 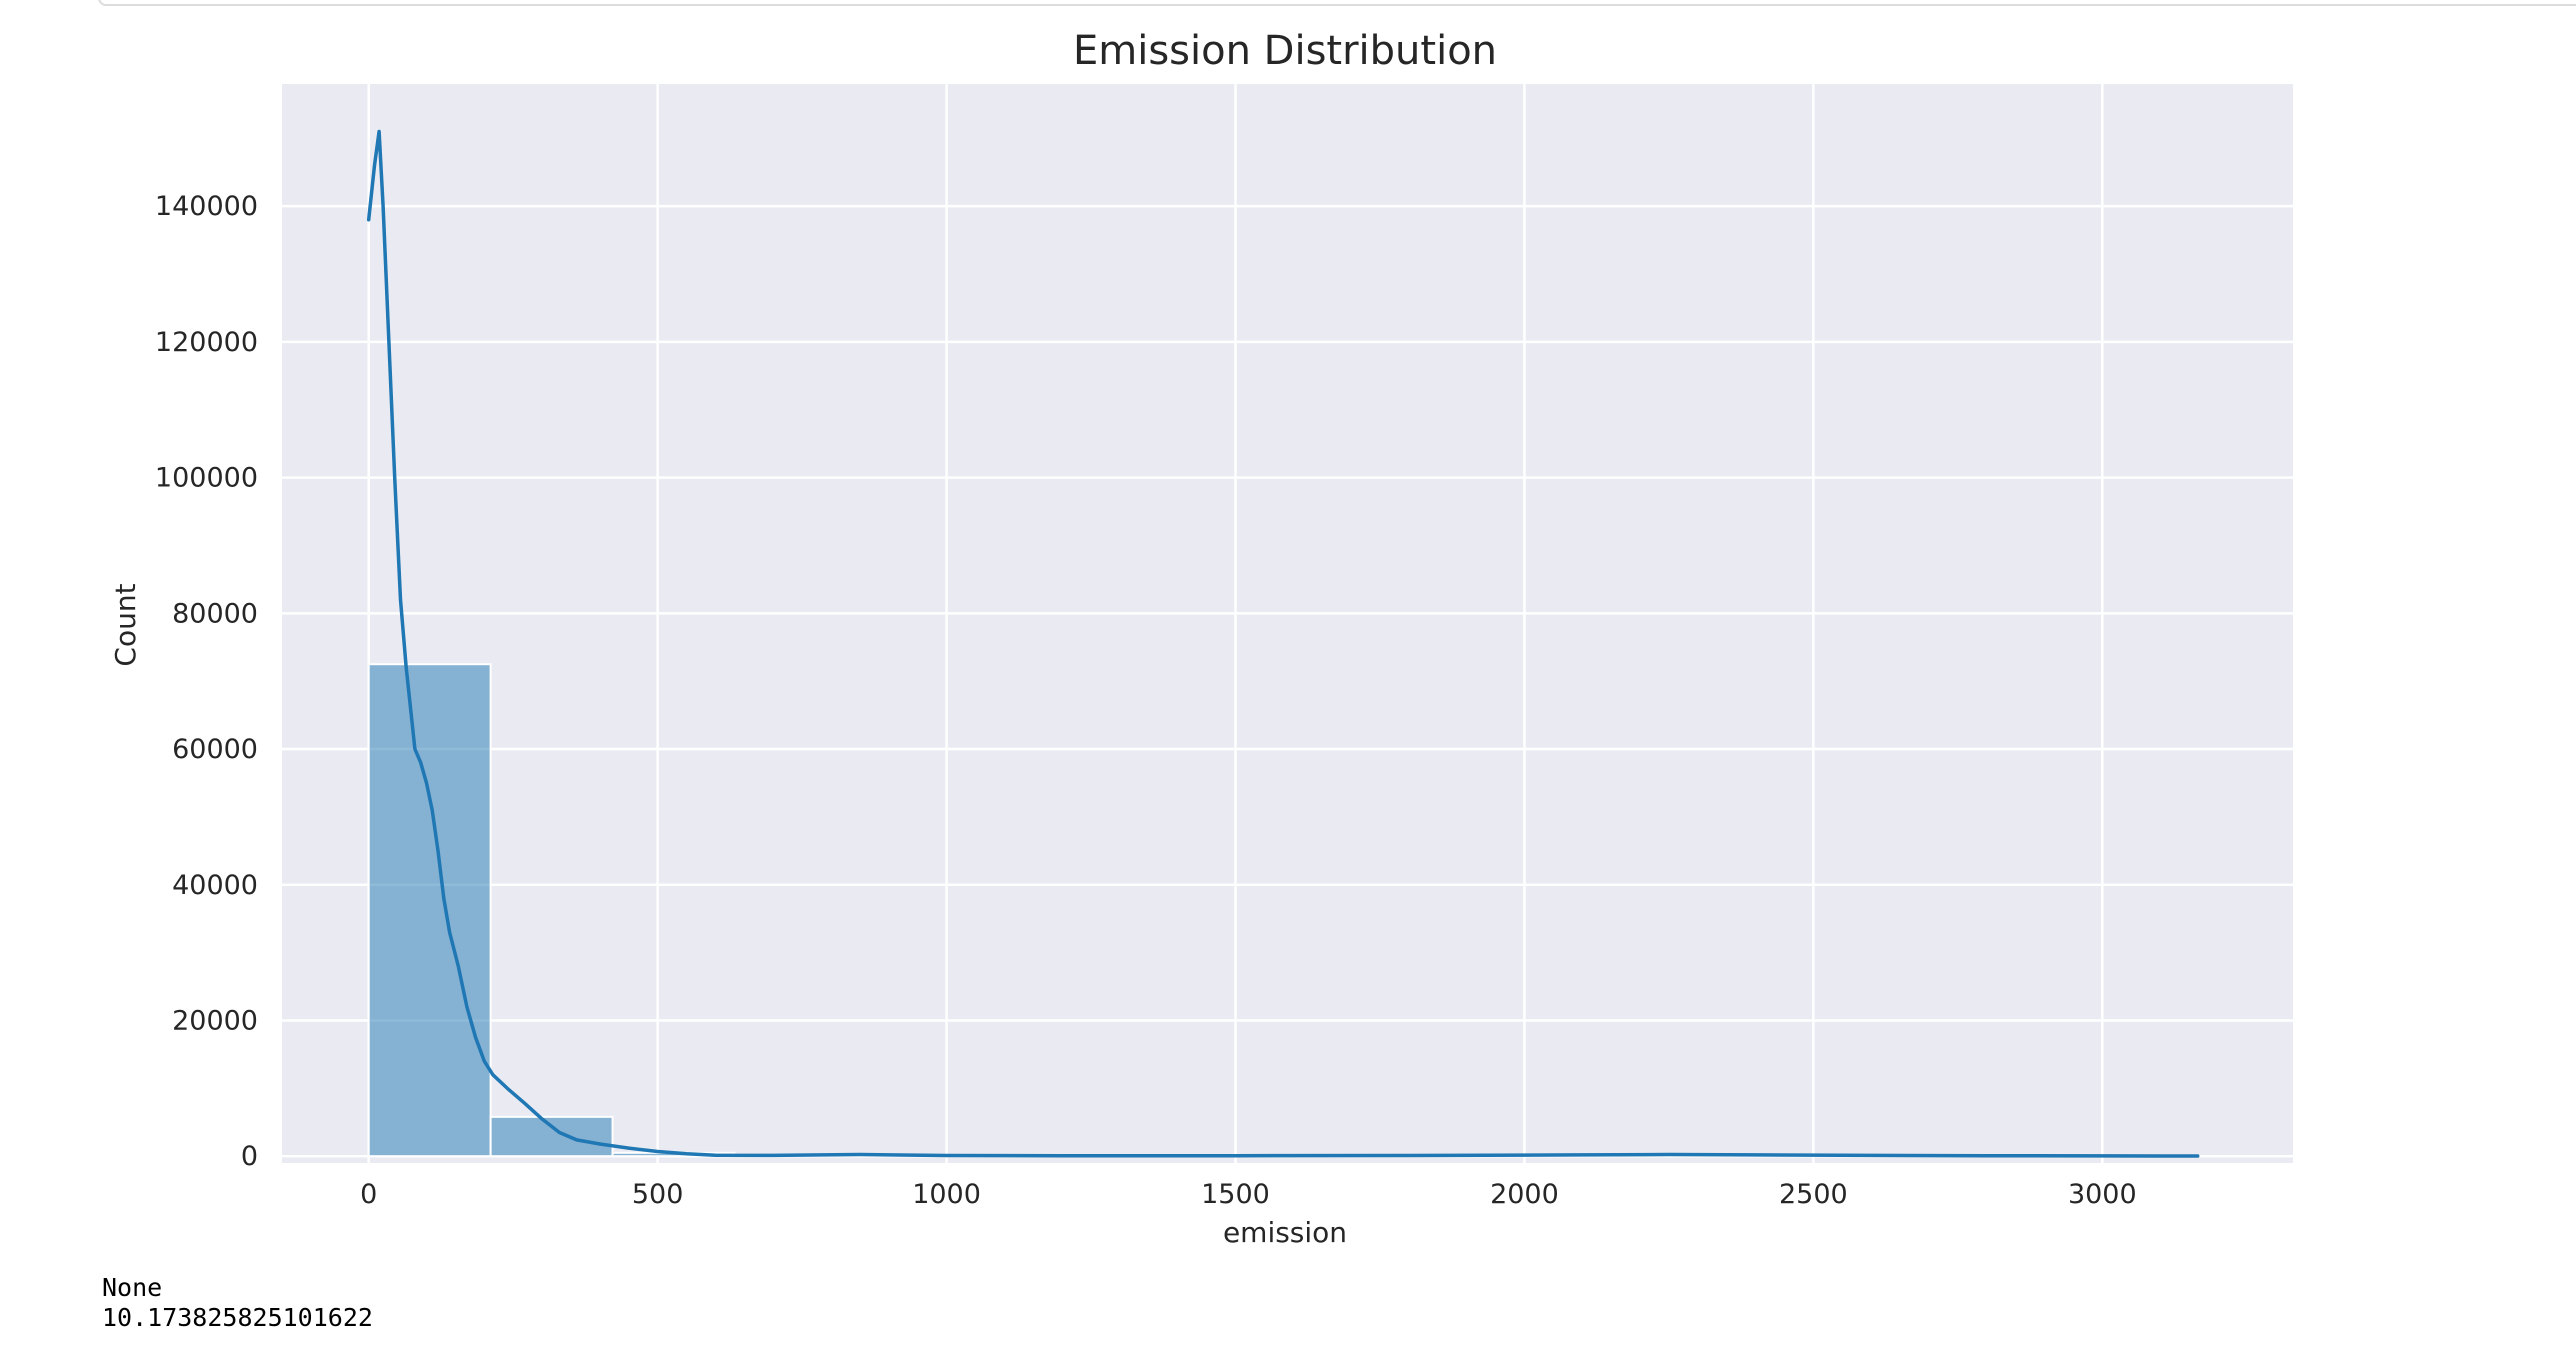 I want to click on cell-output-text: None 10.173825825101622, so click(x=237, y=1303).